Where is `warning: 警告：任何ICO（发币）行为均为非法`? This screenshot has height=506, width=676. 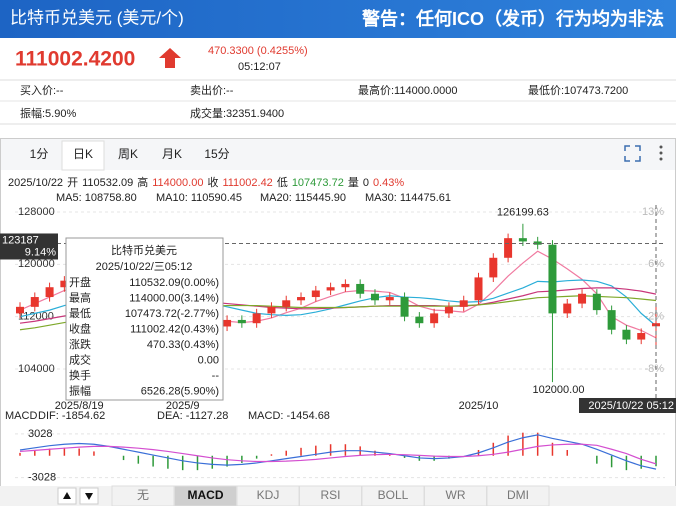
warning: 警告：任何ICO（发币）行为均为非法 is located at coordinates (513, 18).